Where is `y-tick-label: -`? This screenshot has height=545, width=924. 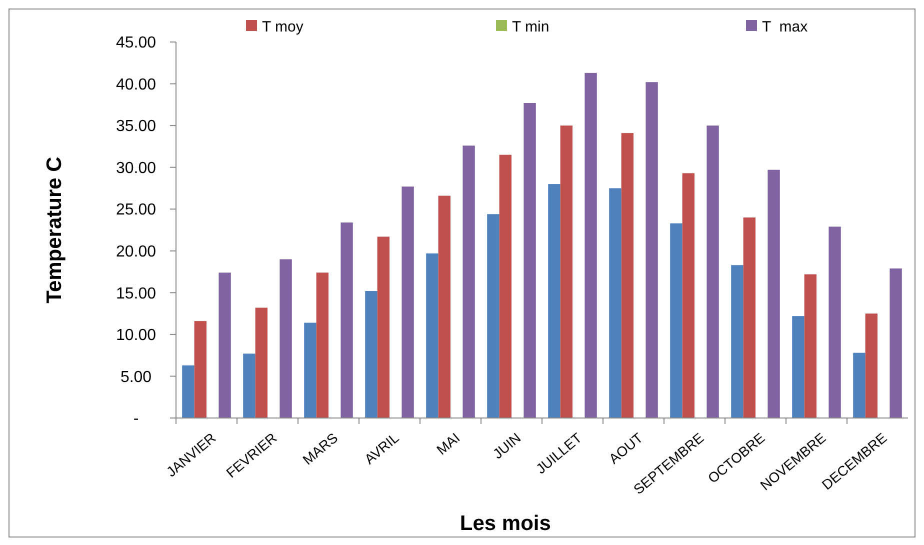 y-tick-label: - is located at coordinates (136, 419).